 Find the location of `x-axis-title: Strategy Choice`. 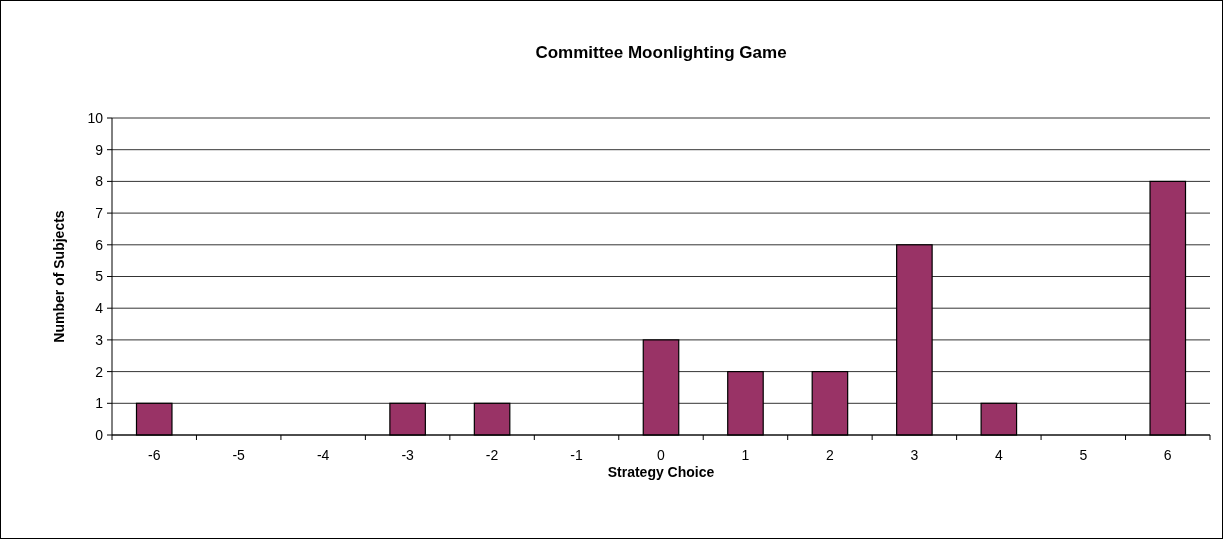

x-axis-title: Strategy Choice is located at coordinates (661, 472).